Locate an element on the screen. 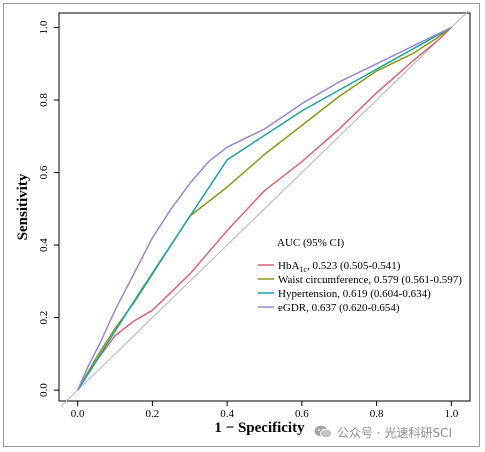 The height and width of the screenshot is (452, 485). legend-item-label: Hypertension, 0.619 (0.604-0.634) is located at coordinates (354, 294).